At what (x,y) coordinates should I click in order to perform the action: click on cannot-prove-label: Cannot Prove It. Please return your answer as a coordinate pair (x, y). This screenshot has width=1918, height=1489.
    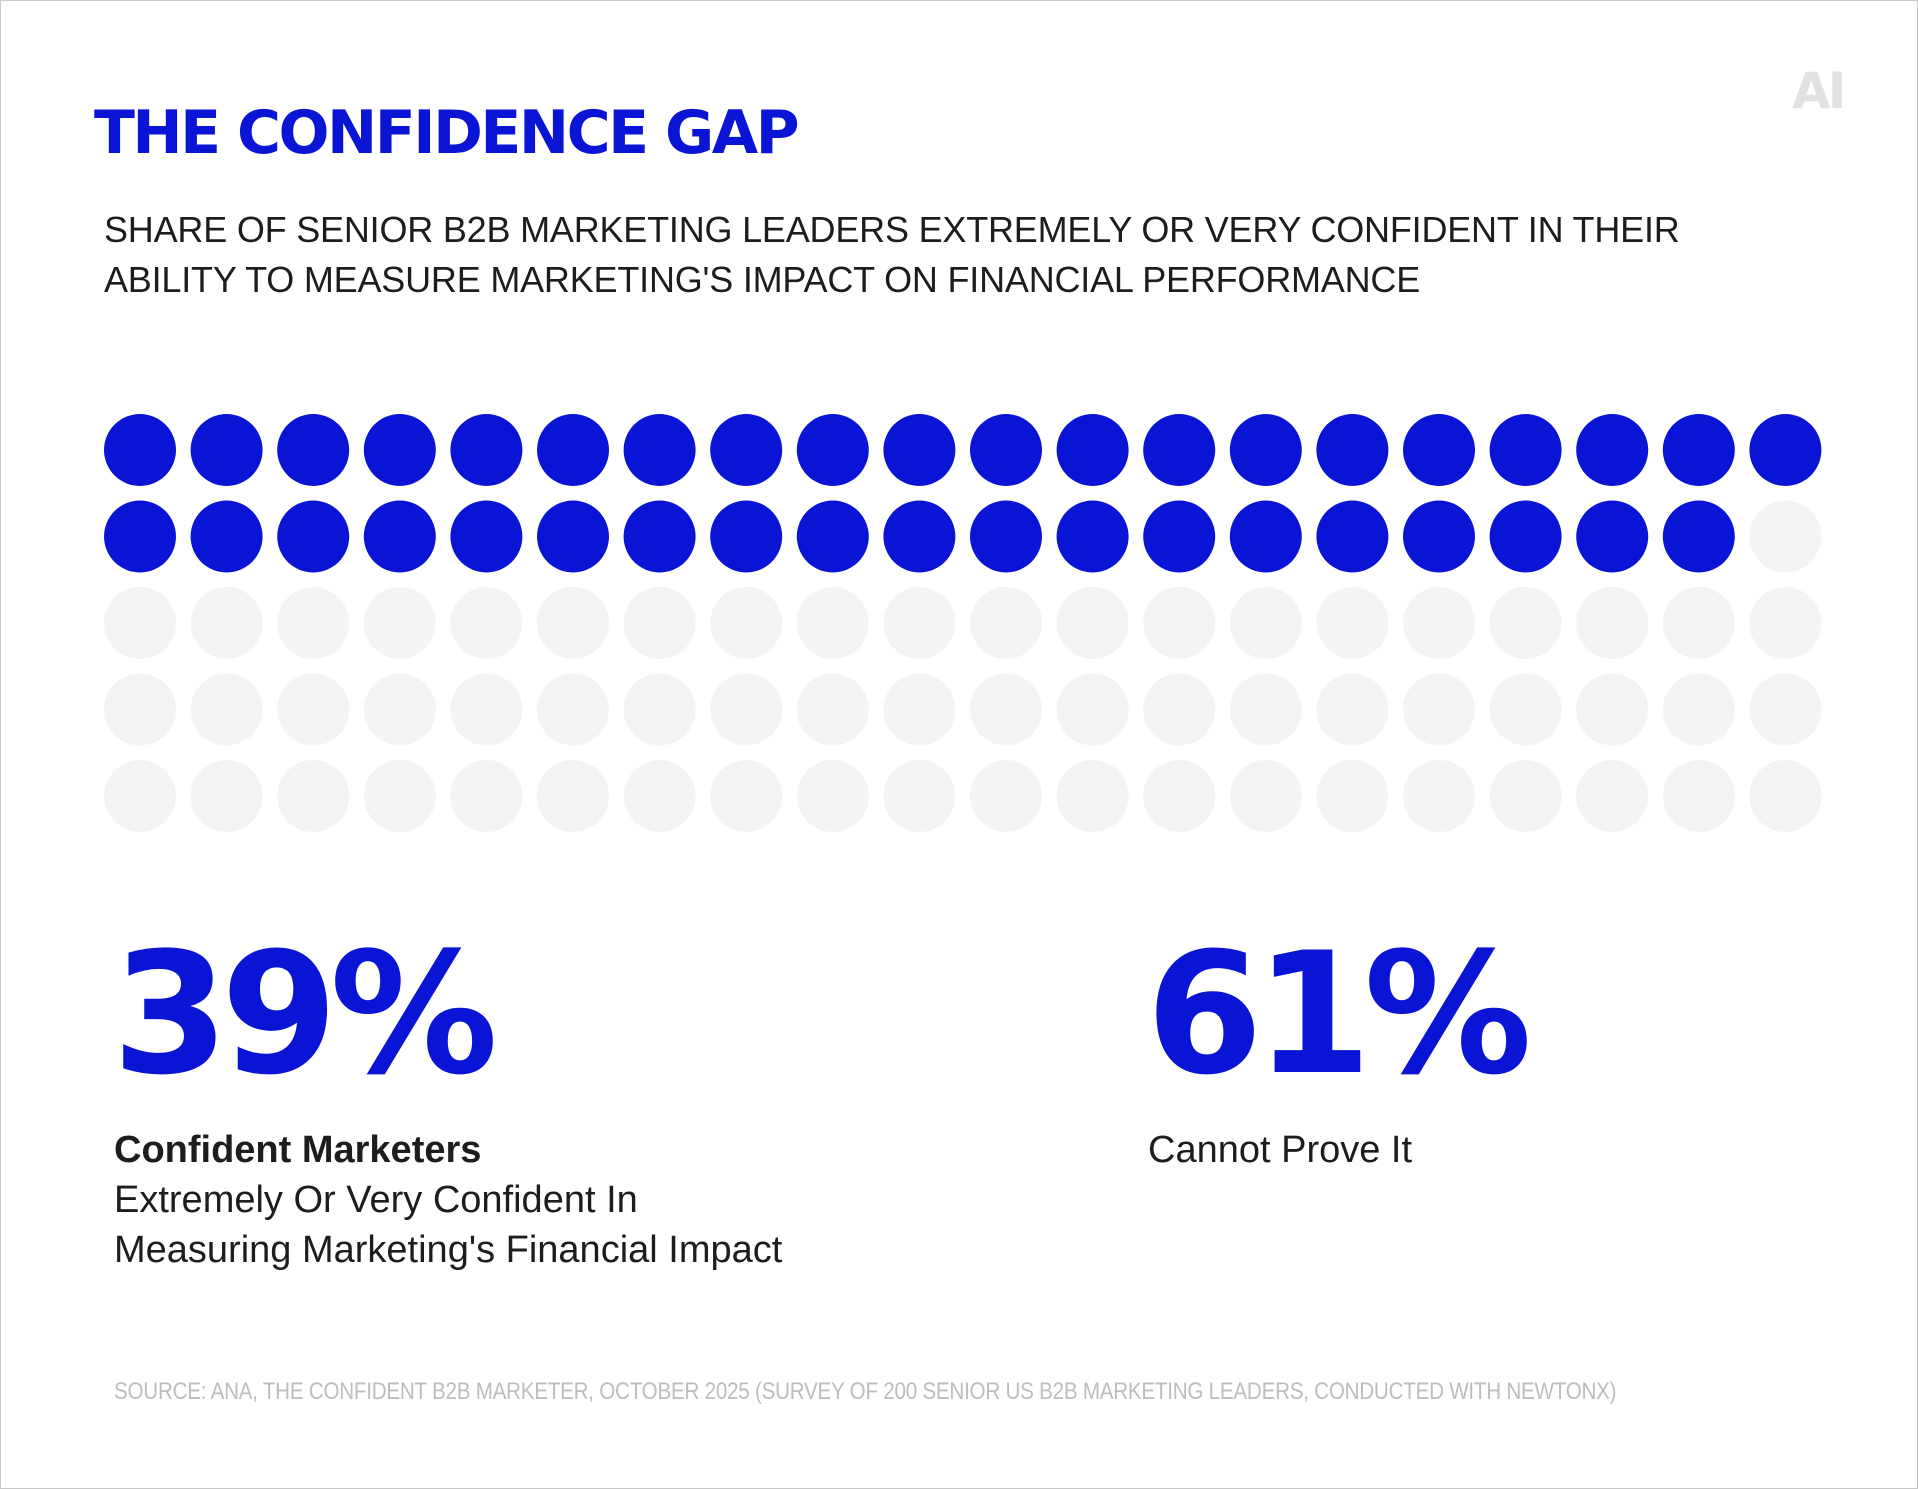
    Looking at the image, I should click on (1280, 1150).